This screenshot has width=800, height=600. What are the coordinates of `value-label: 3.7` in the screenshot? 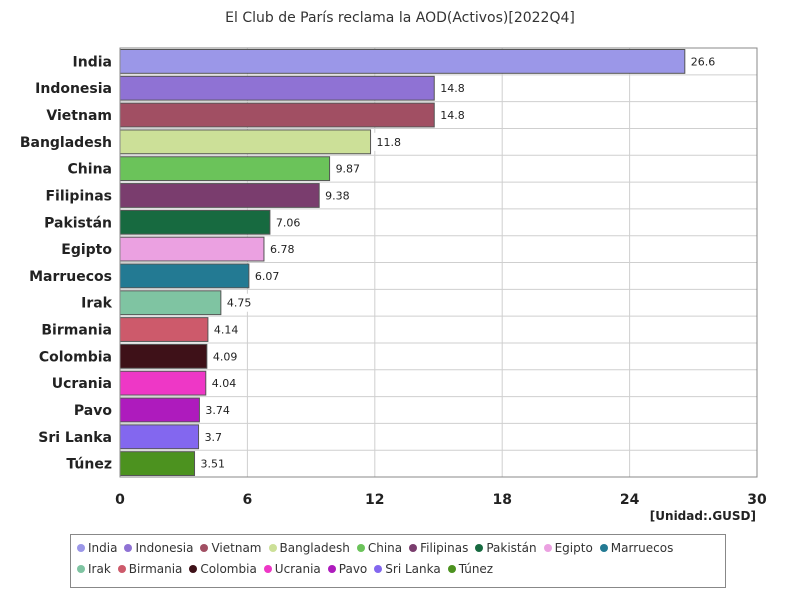 It's located at (214, 437).